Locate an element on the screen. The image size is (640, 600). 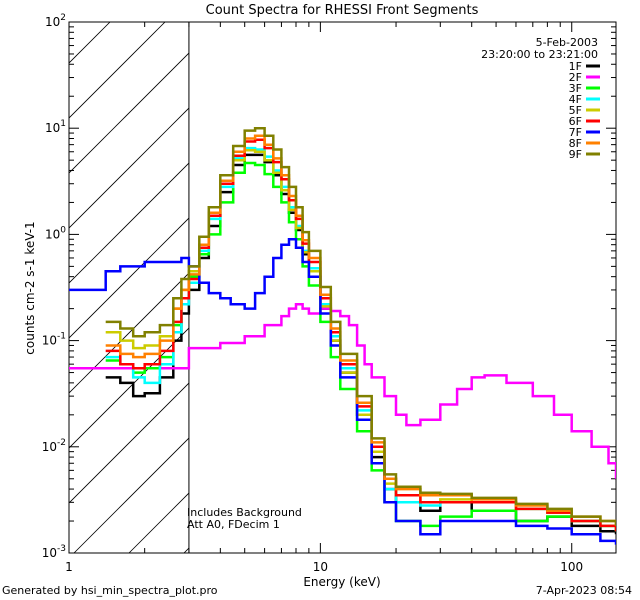
legend-label-2F: 2F is located at coordinates (575, 77).